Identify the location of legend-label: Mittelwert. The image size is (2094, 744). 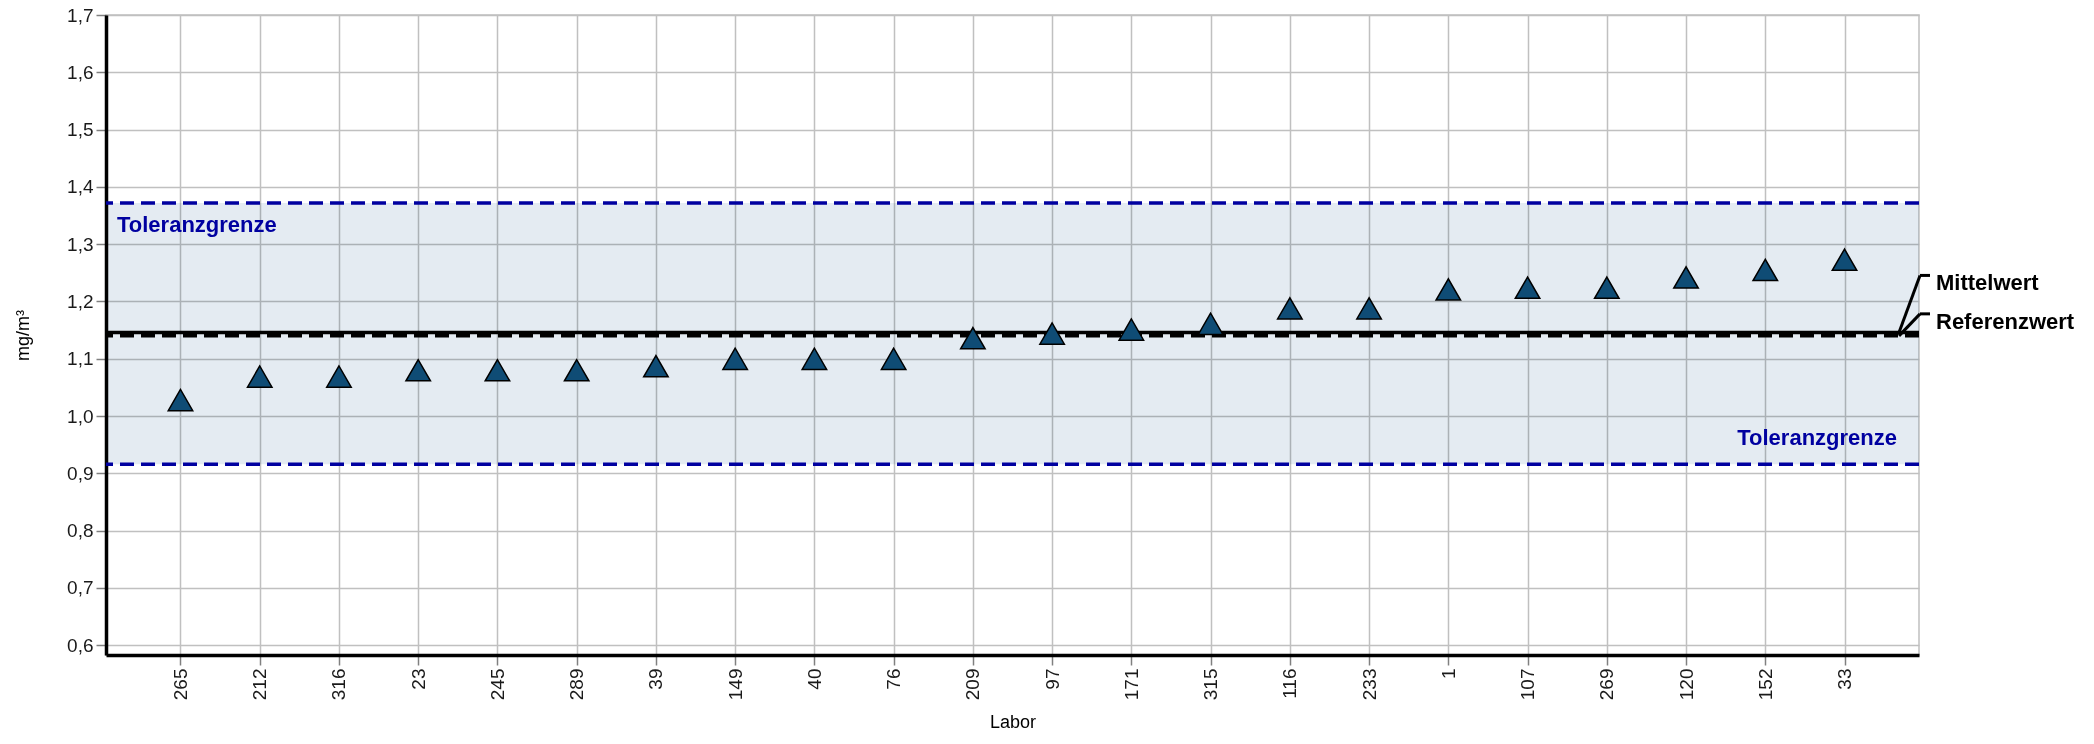
(1988, 283).